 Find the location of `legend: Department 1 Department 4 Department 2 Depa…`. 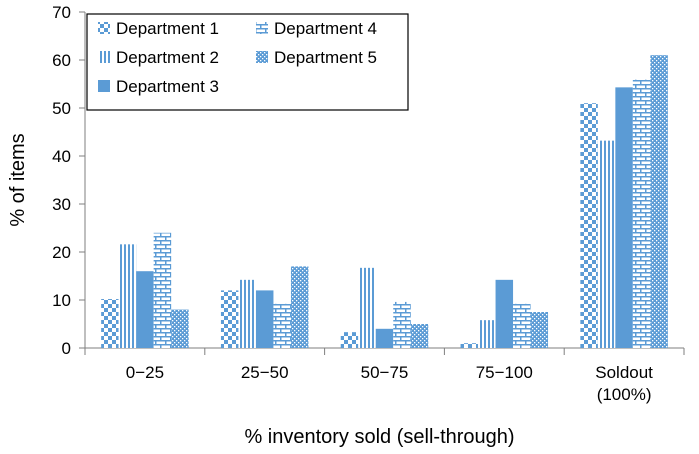

legend: Department 1 Department 4 Department 2 Depa… is located at coordinates (247, 62).